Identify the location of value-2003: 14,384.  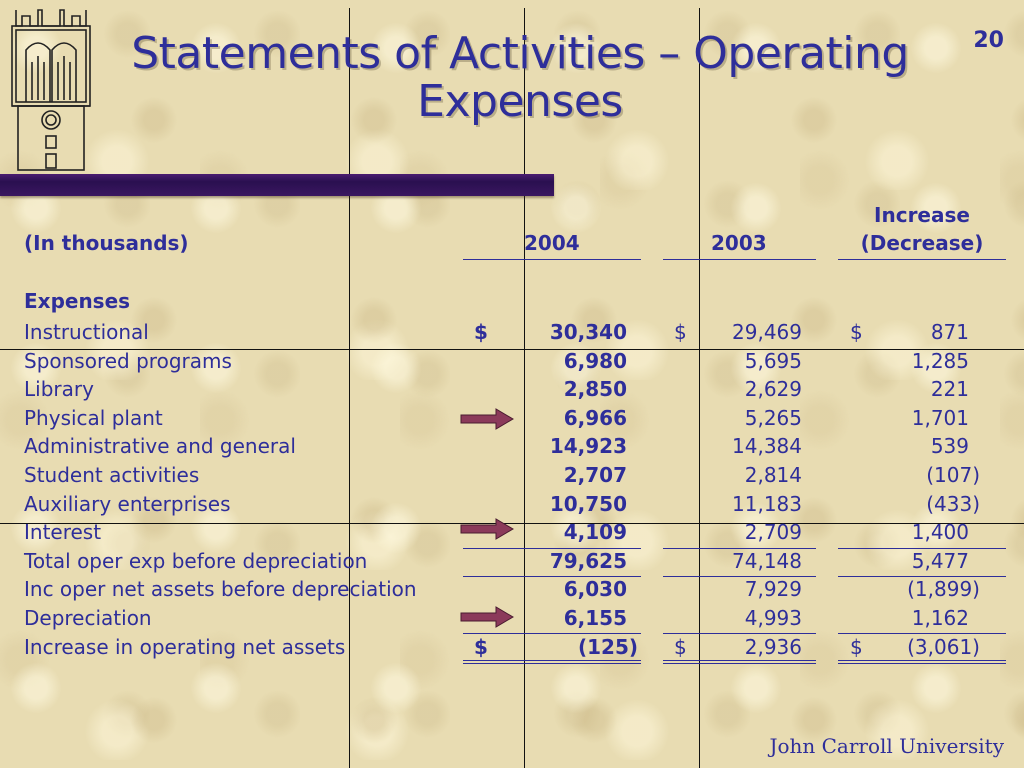
(767, 446).